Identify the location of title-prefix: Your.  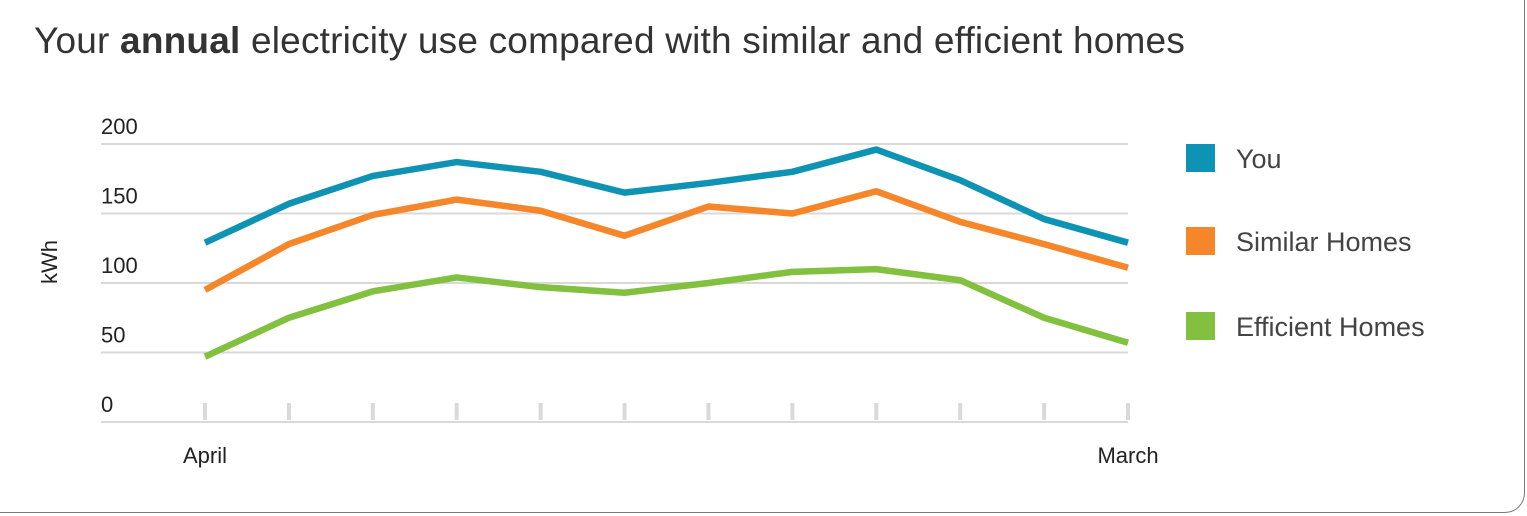
(77, 40).